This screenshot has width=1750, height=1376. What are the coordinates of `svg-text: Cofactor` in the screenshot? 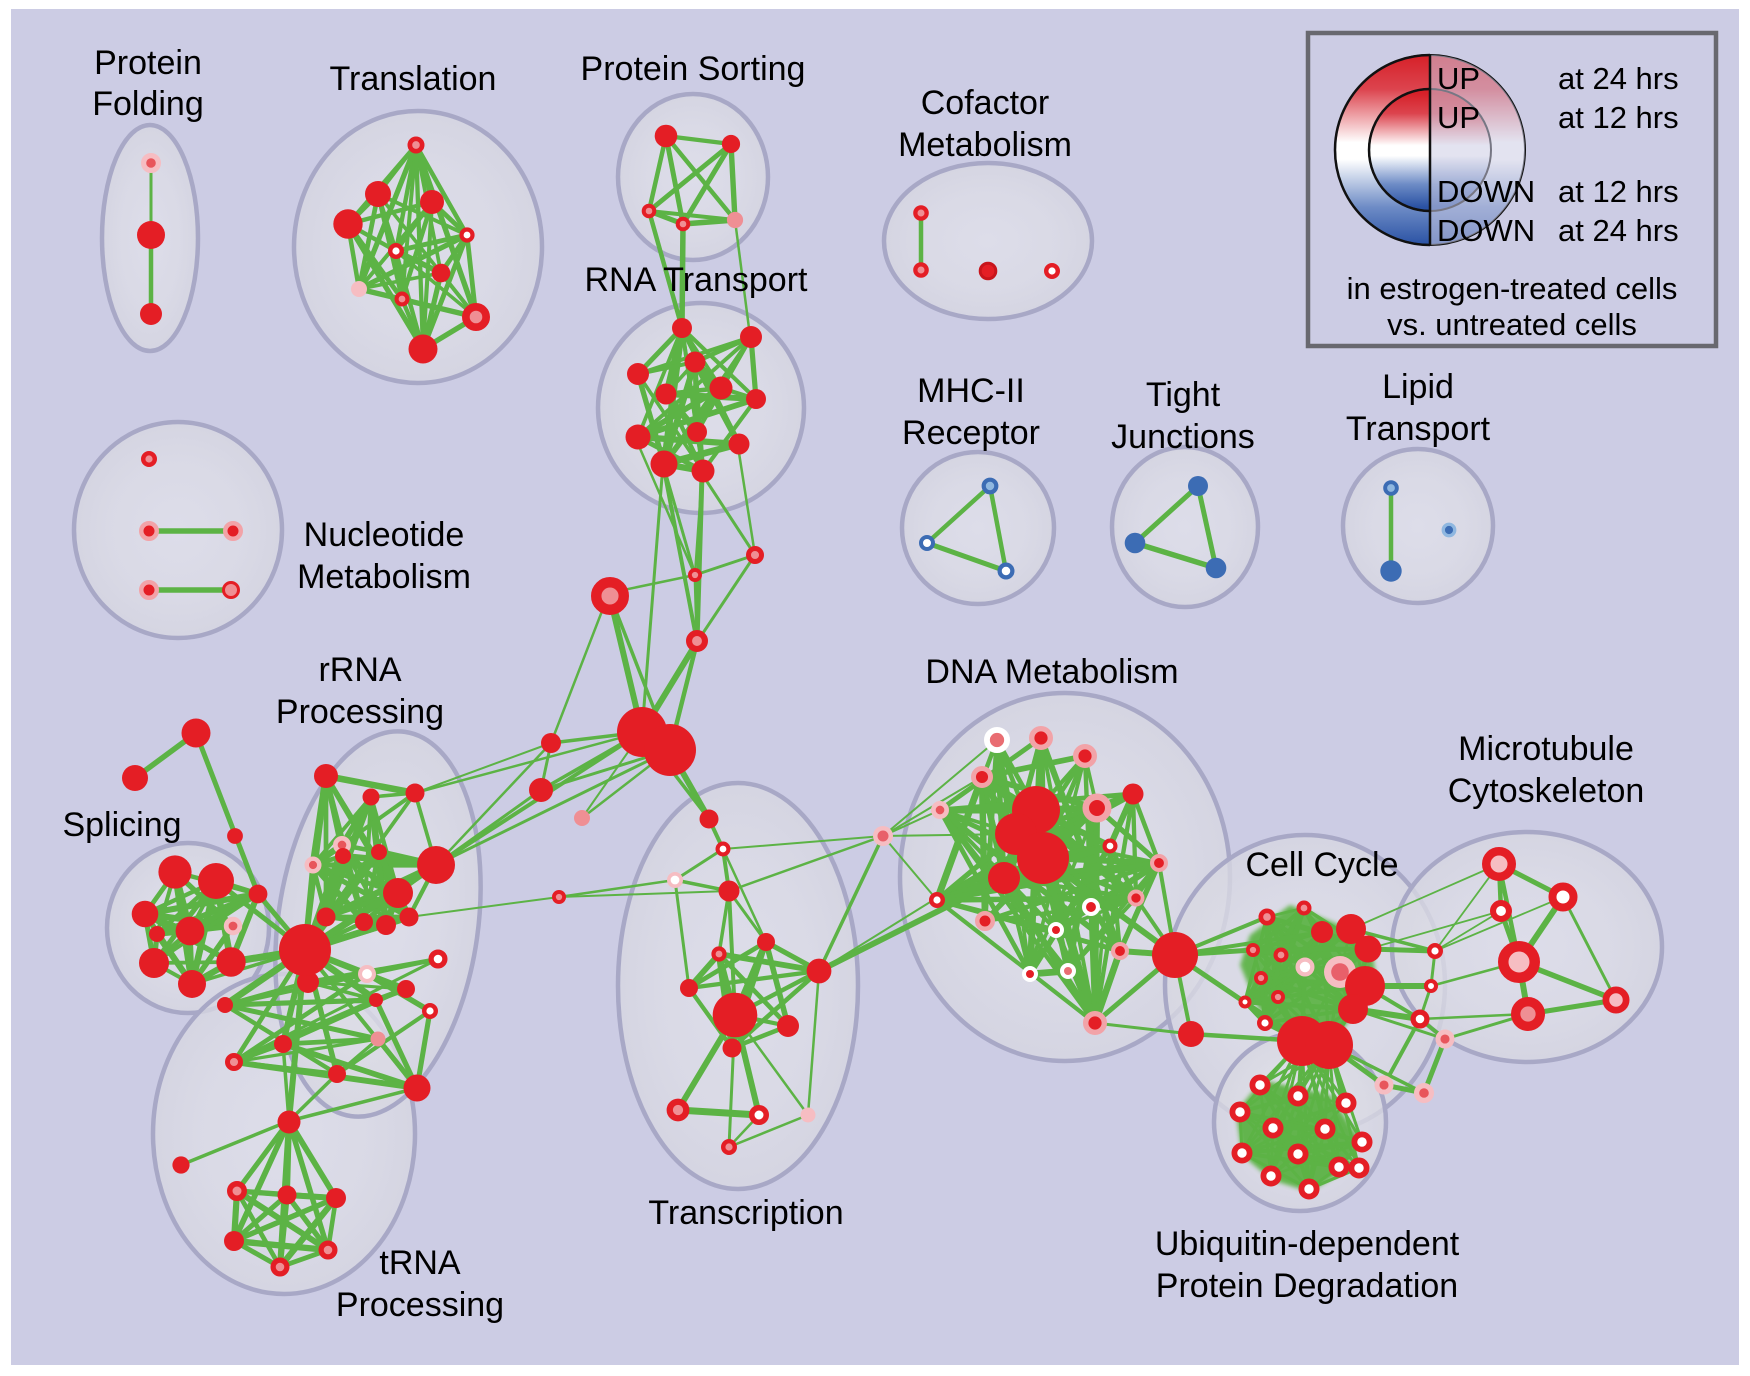 It's located at (985, 103).